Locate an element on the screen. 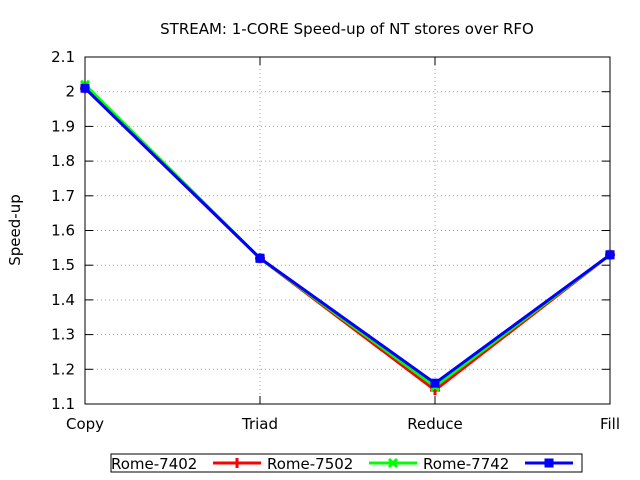 Image resolution: width=640 pixels, height=480 pixels. y-tick-label: 1.3 is located at coordinates (63, 335).